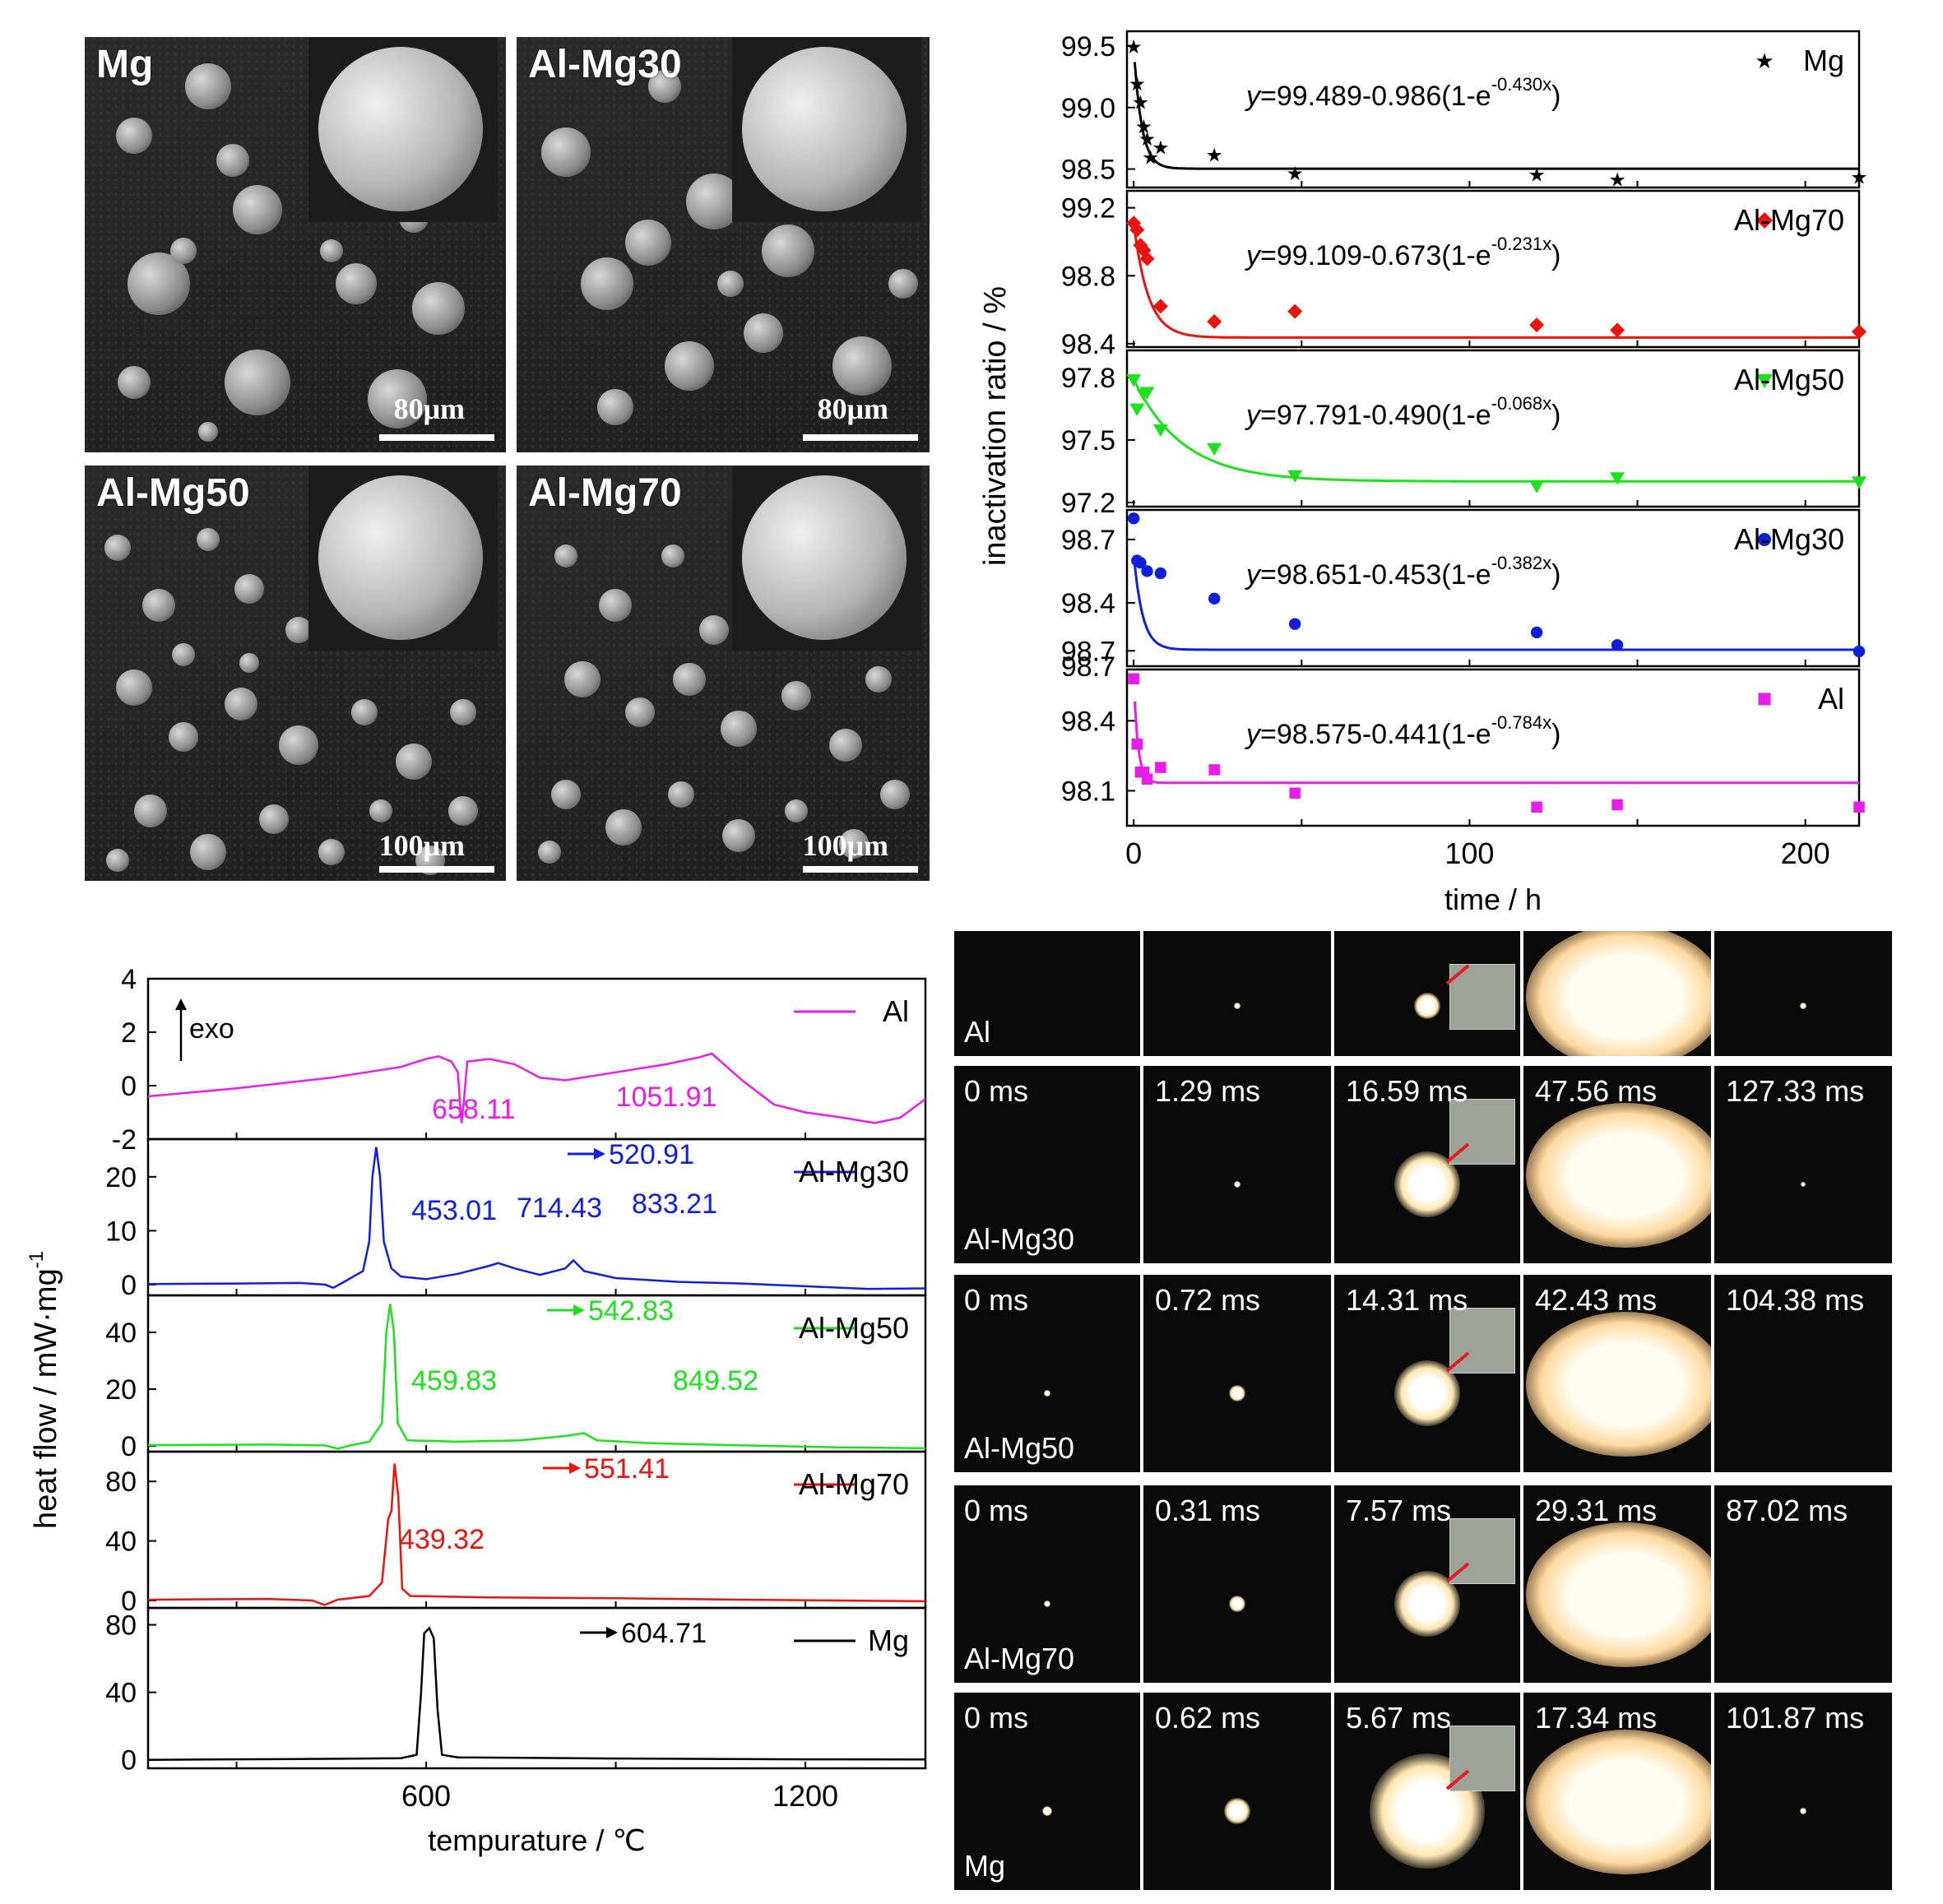 The width and height of the screenshot is (1943, 1904). Describe the element at coordinates (1376, 96) in the screenshot. I see `equation-main: =99.489-0.986(1-e` at that location.